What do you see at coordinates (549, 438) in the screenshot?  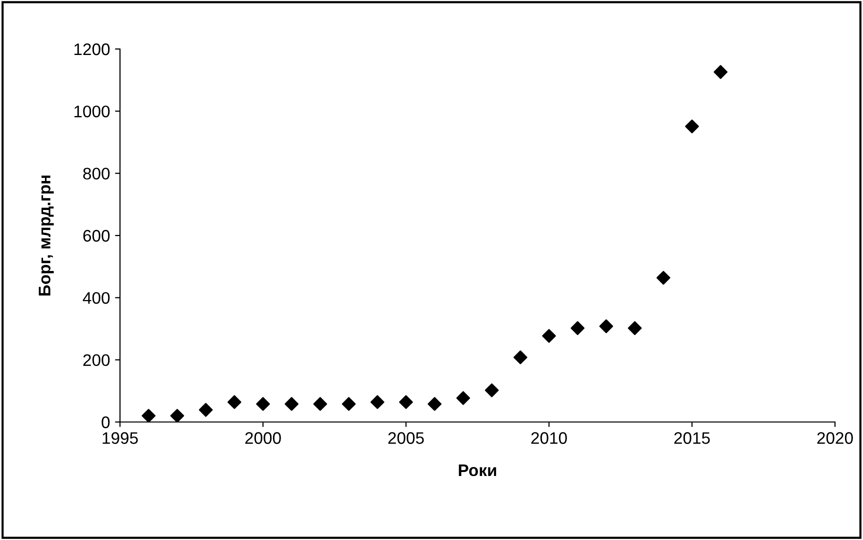 I see `x-tick-label: 2010` at bounding box center [549, 438].